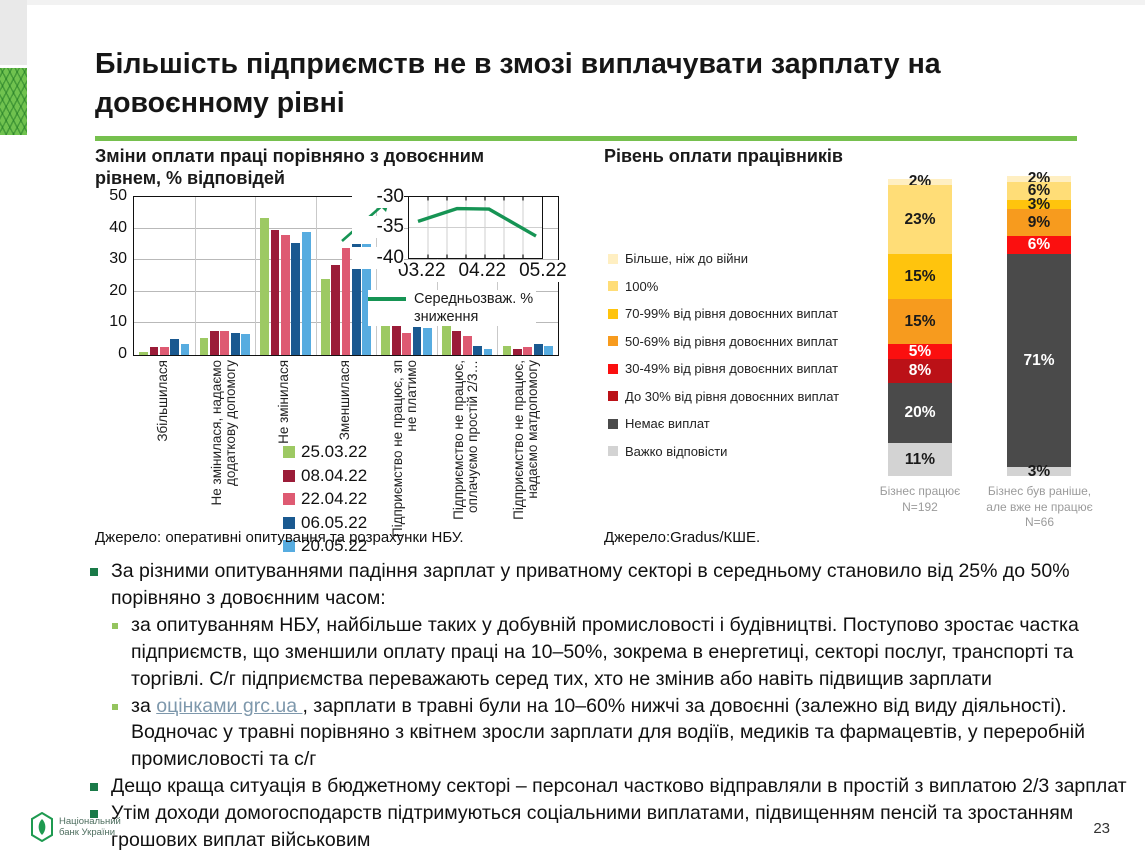  I want to click on nbu-logo-text: Національний банк України, so click(90, 826).